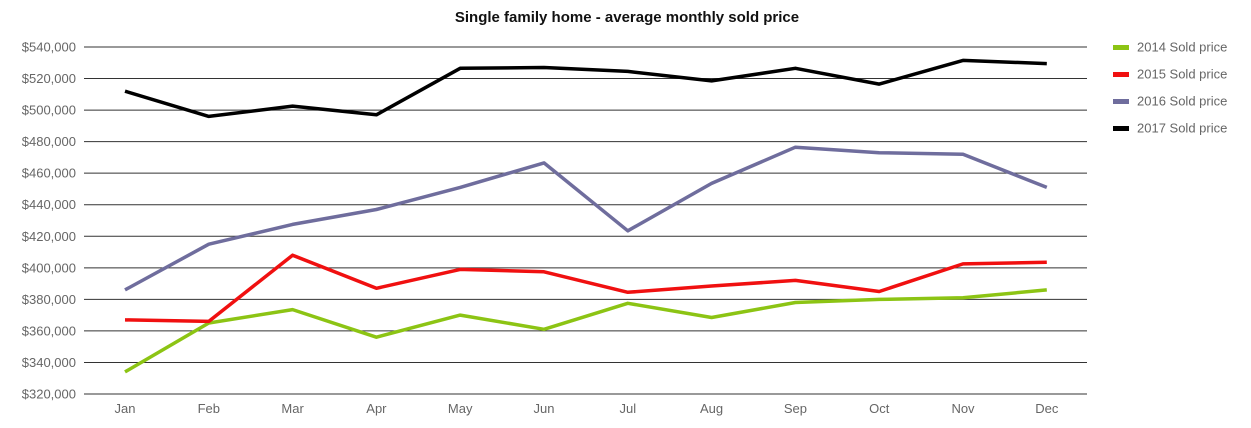 The width and height of the screenshot is (1251, 428). I want to click on y-tick-label: $340,000, so click(49, 362).